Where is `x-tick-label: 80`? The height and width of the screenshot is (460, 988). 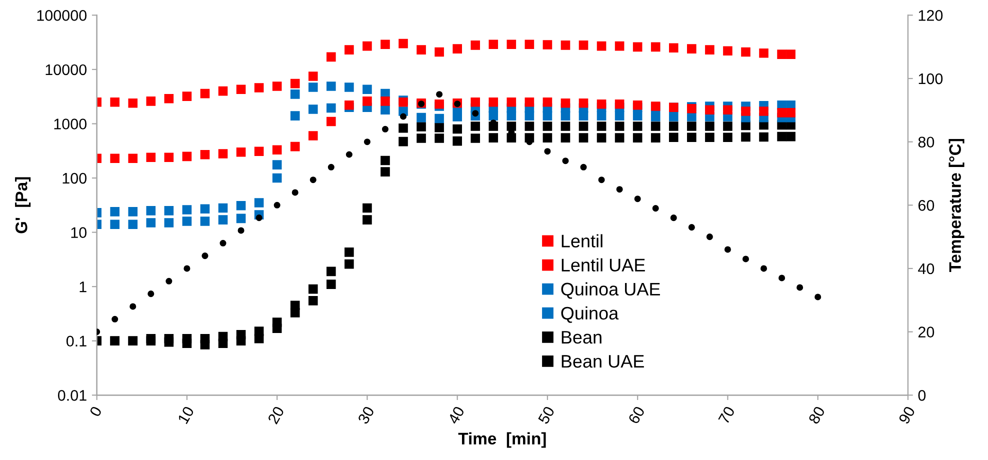
x-tick-label: 80 is located at coordinates (817, 415).